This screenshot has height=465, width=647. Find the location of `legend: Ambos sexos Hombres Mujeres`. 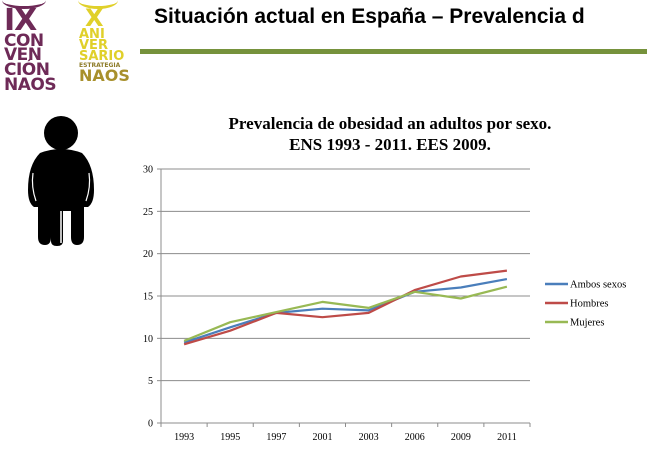

legend: Ambos sexos Hombres Mujeres is located at coordinates (585, 304).